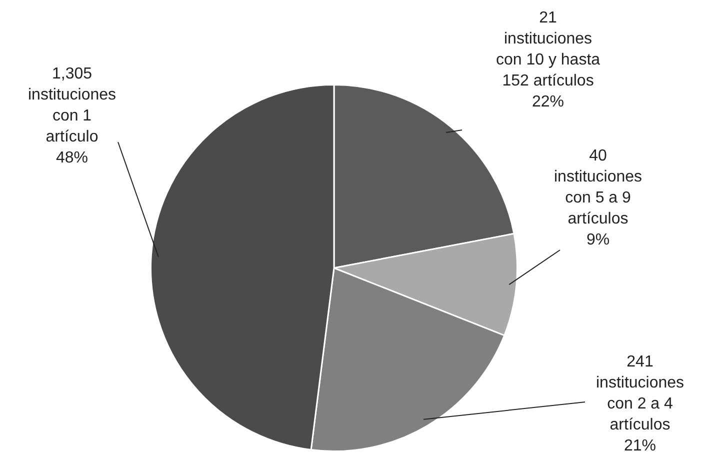 This screenshot has height=465, width=708. Describe the element at coordinates (598, 187) in the screenshot. I see `slice-label: 40 instituciones con 5 a 9 artículos` at that location.